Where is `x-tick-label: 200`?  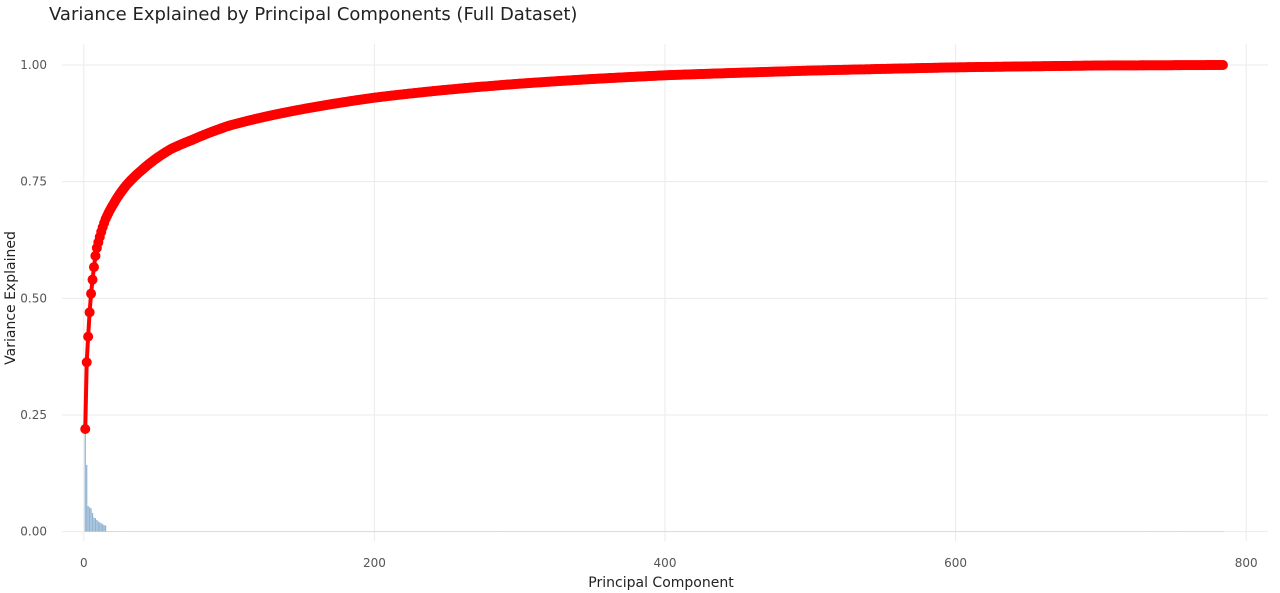 x-tick-label: 200 is located at coordinates (374, 563).